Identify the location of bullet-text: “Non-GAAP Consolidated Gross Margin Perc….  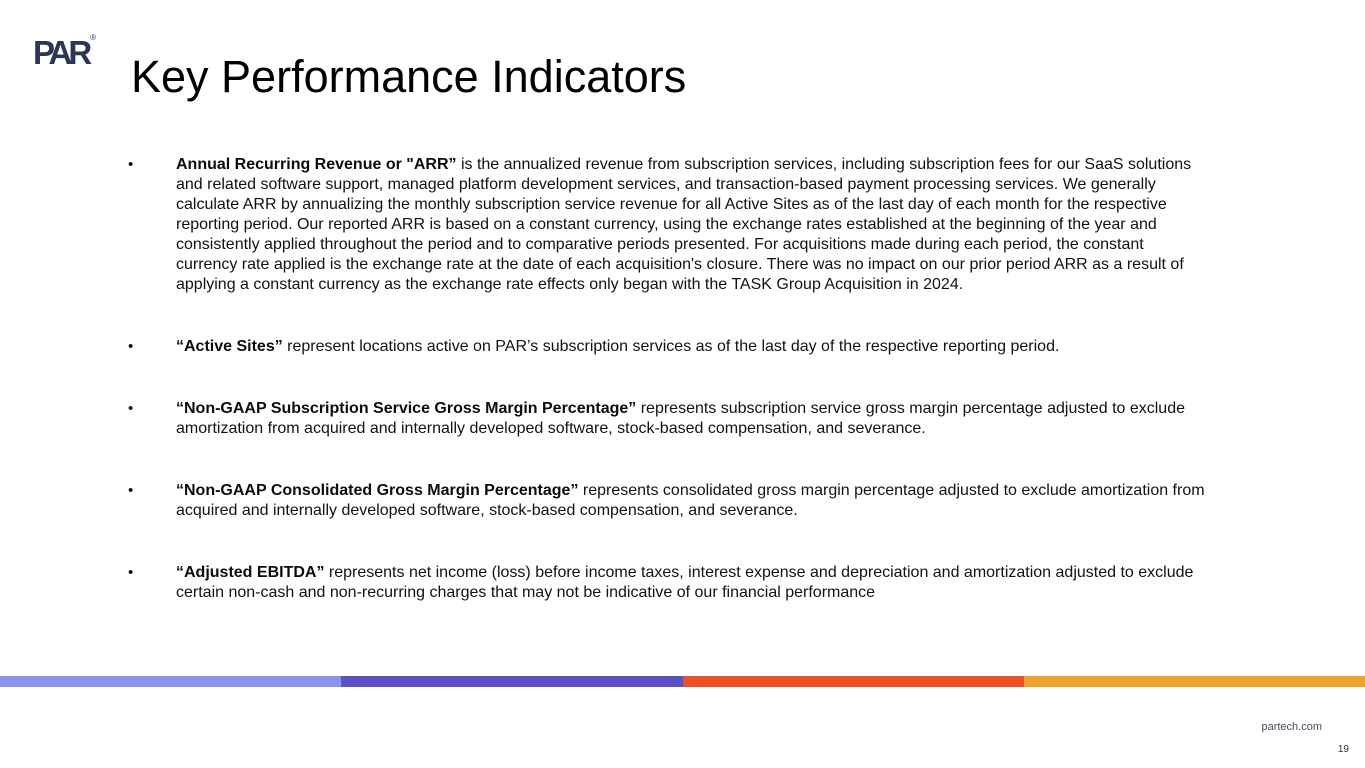
(691, 501).